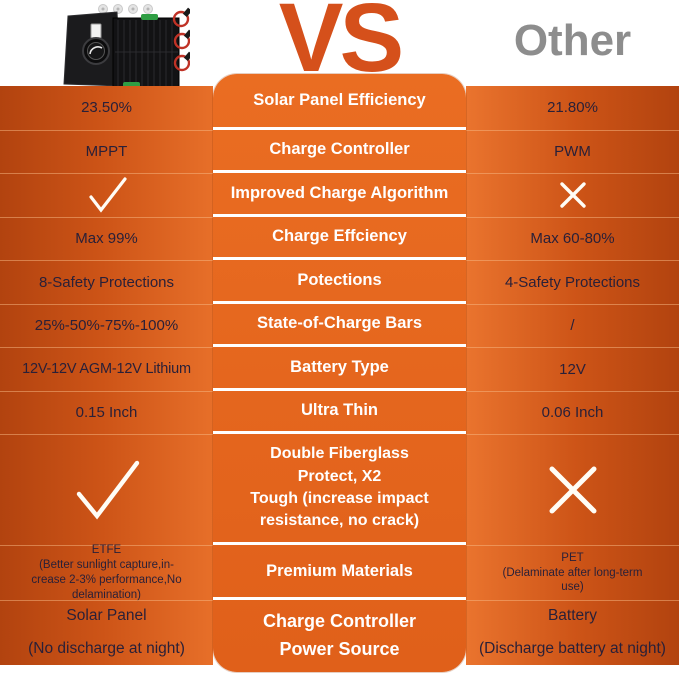  I want to click on grommets, so click(125, 9).